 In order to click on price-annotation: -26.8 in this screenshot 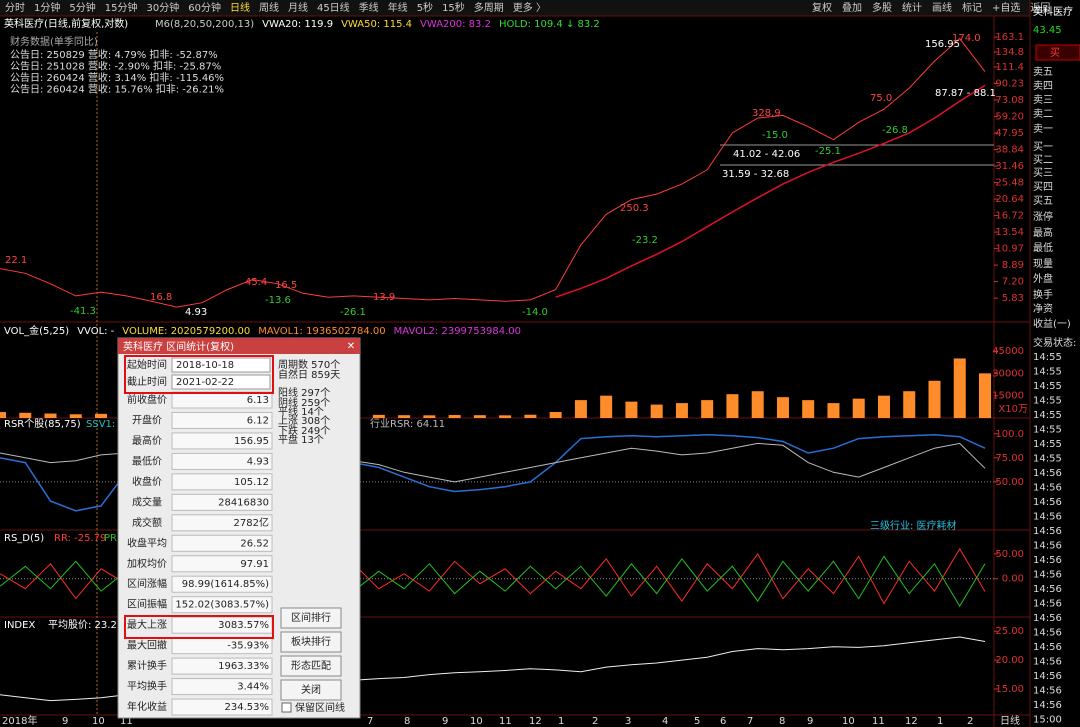, I will do `click(895, 130)`.